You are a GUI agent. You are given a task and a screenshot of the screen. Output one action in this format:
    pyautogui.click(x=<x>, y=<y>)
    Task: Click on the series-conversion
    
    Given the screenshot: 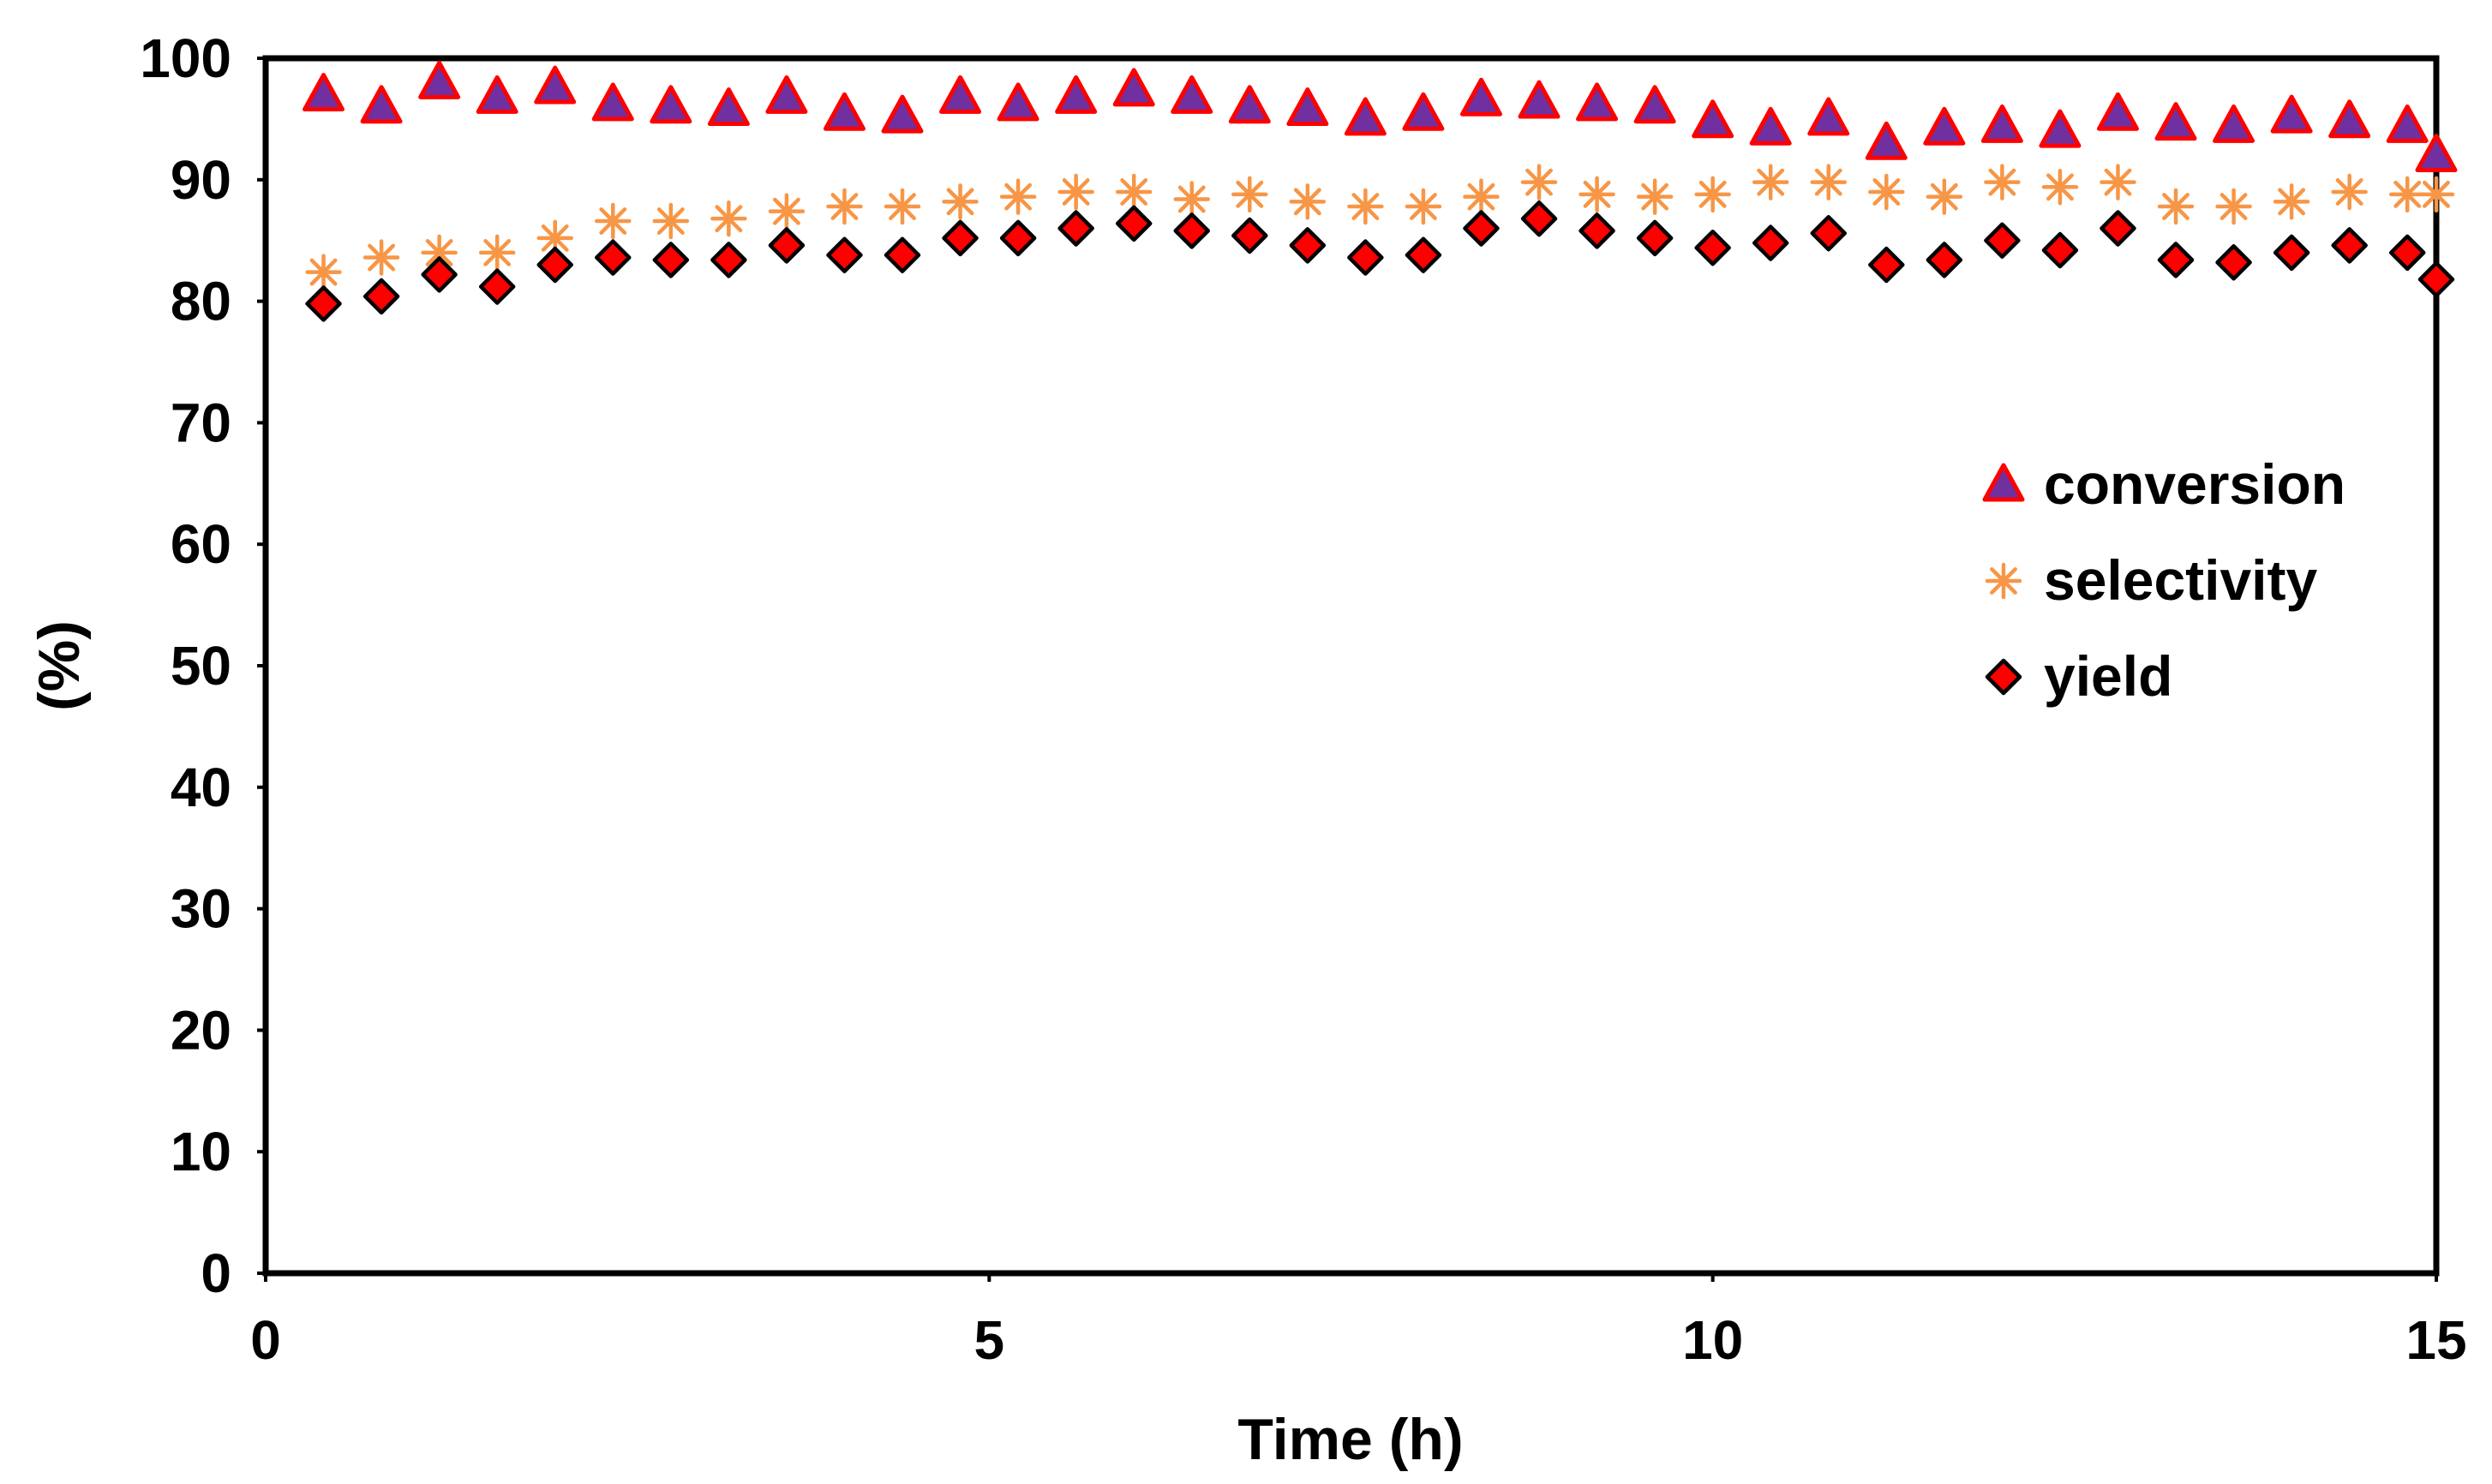 What is the action you would take?
    pyautogui.click(x=1380, y=116)
    